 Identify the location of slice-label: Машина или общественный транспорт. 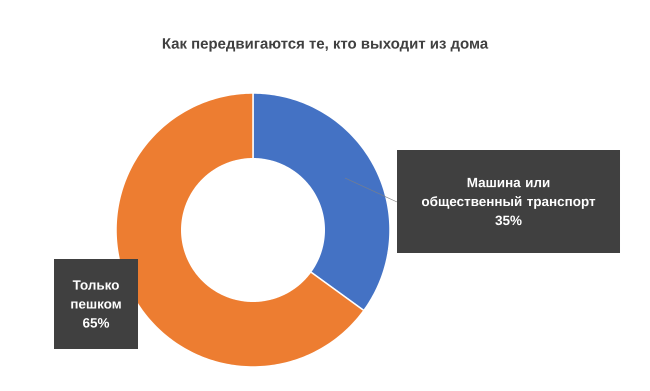
(509, 193).